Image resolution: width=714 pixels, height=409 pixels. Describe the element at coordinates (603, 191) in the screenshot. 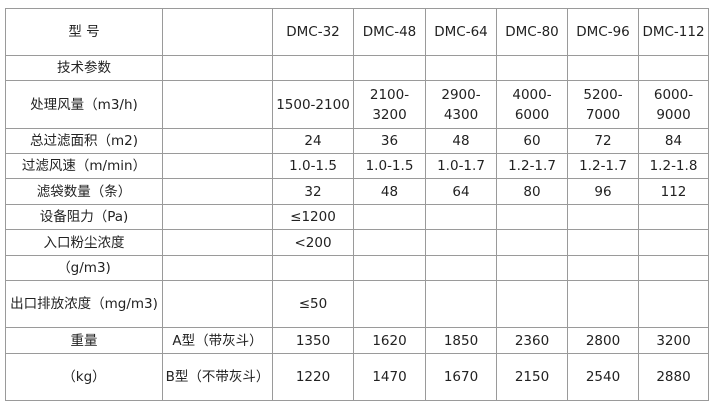

I see `value-cell: 96` at that location.